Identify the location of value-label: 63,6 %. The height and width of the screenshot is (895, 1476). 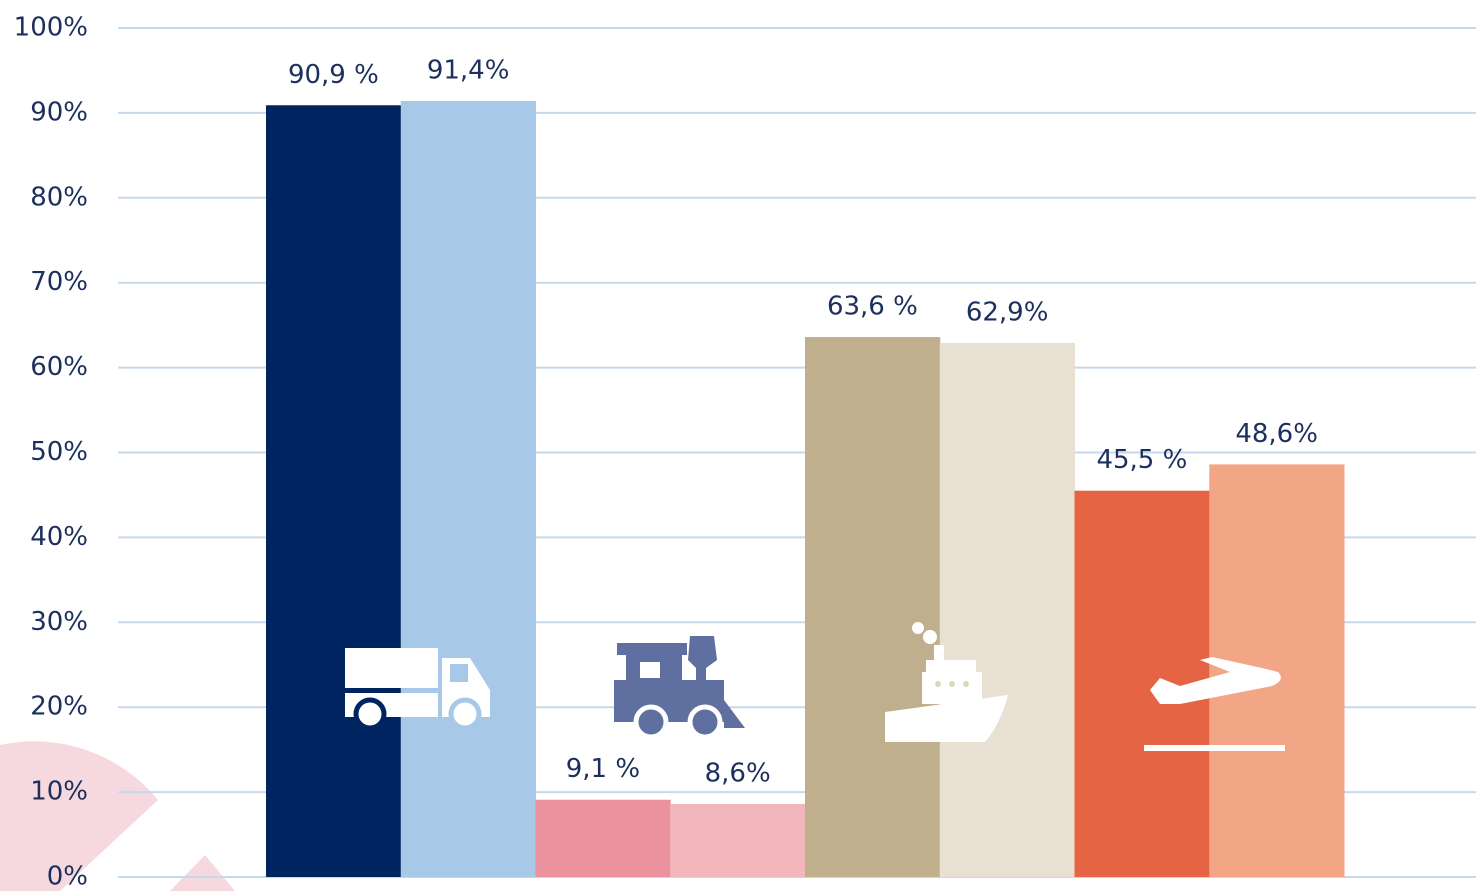
(872, 307).